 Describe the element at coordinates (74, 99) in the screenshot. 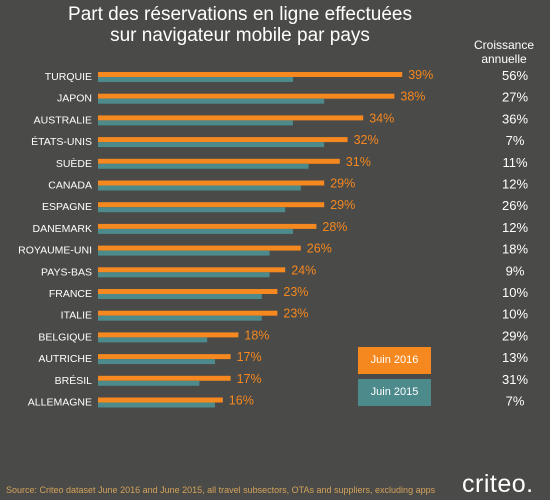

I see `category-label: JAPON` at that location.